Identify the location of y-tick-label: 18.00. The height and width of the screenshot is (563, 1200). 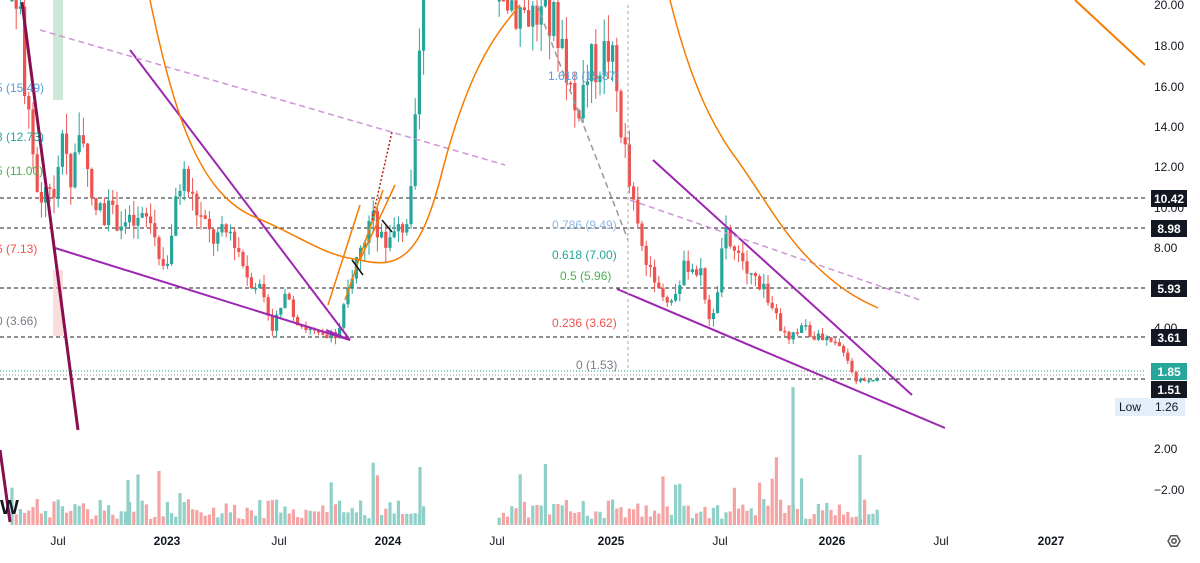
(1169, 46).